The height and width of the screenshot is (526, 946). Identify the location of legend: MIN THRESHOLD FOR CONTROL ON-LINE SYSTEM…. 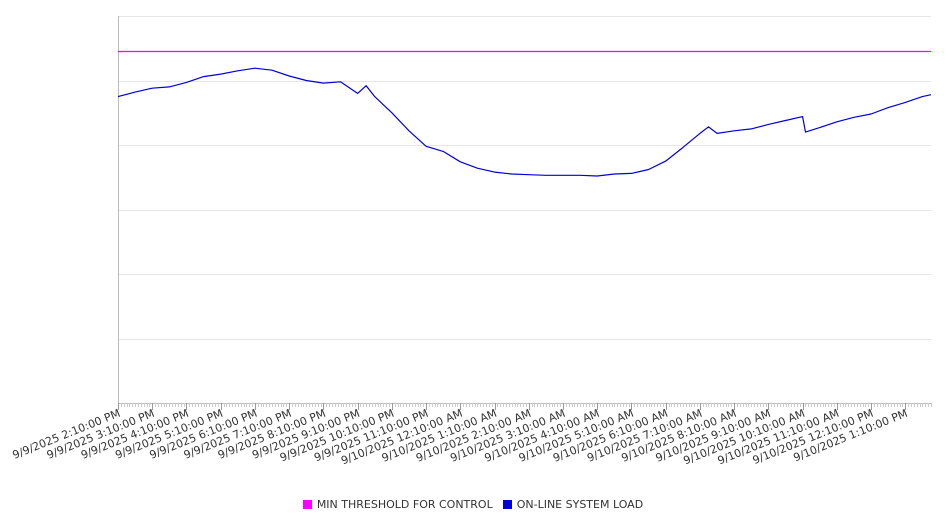
(473, 504).